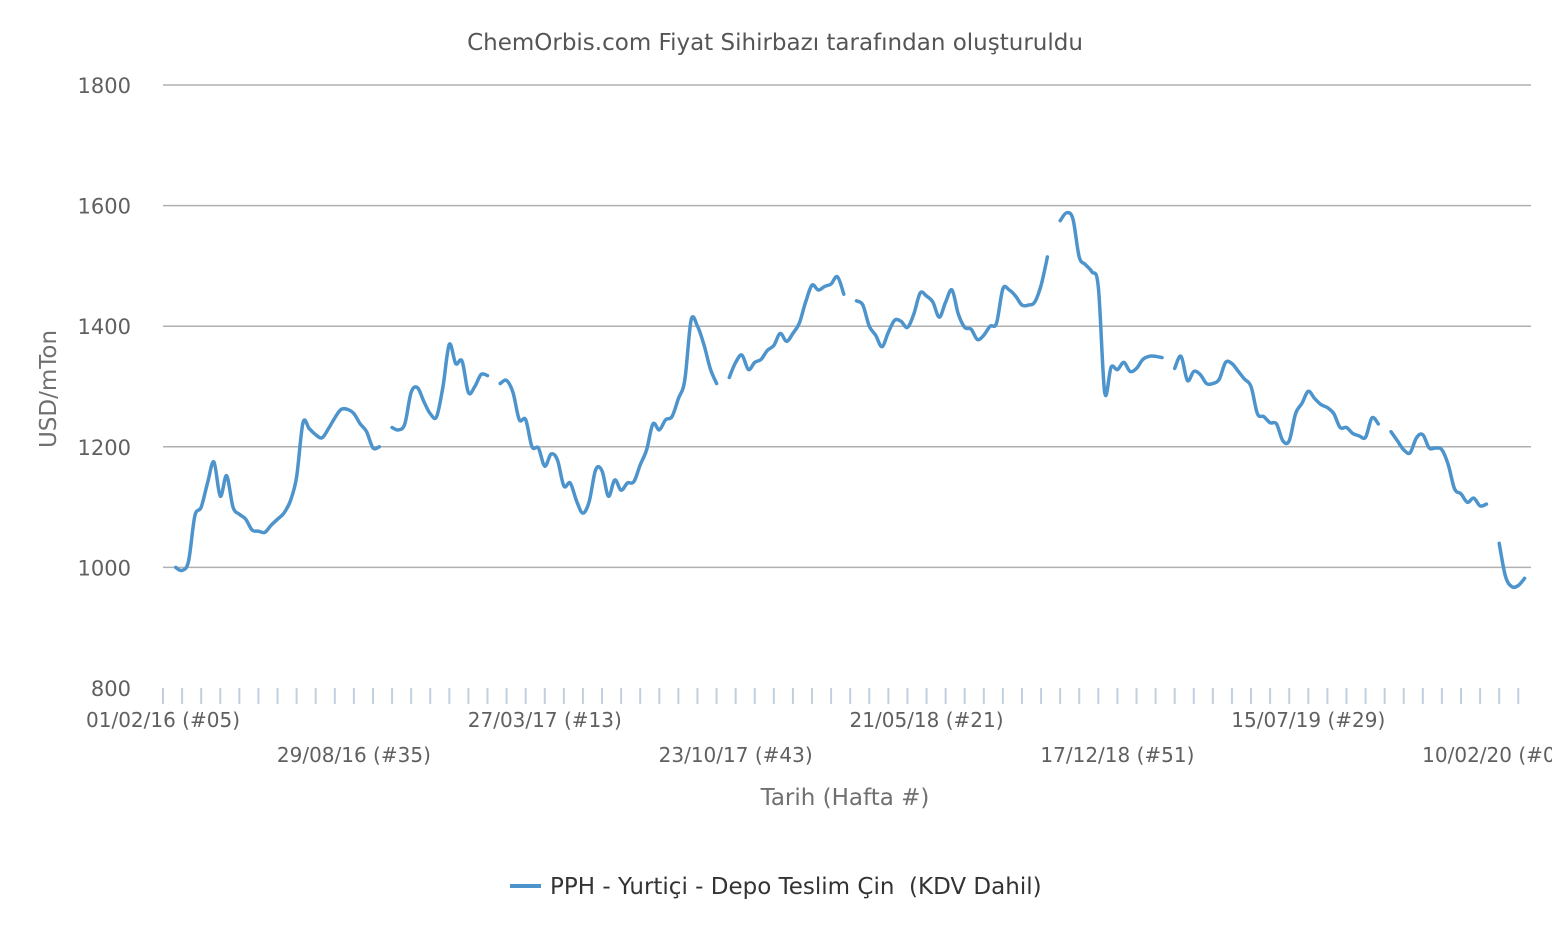 Image resolution: width=1552 pixels, height=930 pixels. Describe the element at coordinates (104, 568) in the screenshot. I see `y-tick-label: 1000` at that location.